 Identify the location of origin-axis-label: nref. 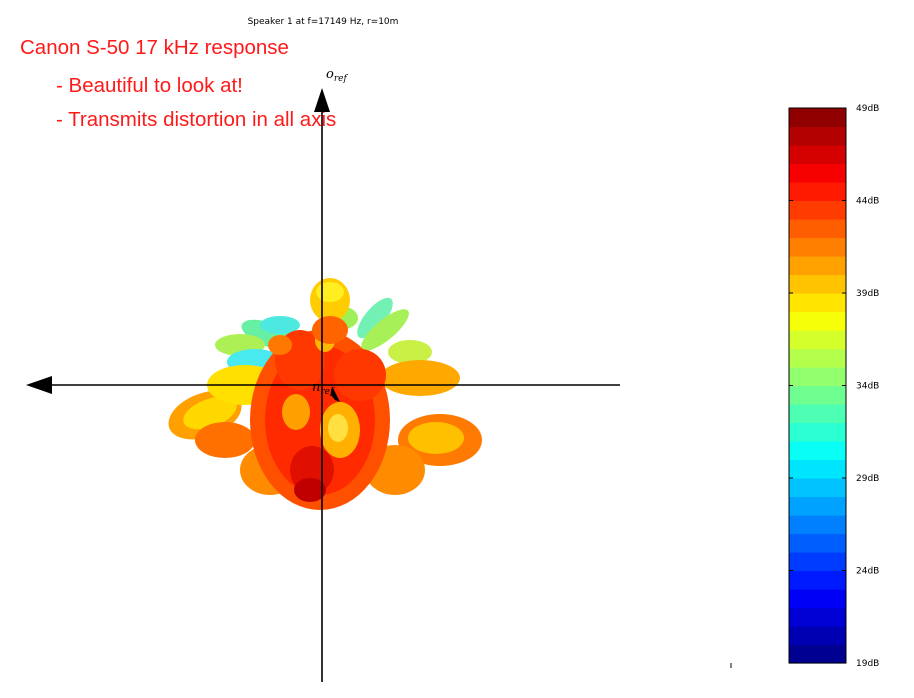
(323, 388).